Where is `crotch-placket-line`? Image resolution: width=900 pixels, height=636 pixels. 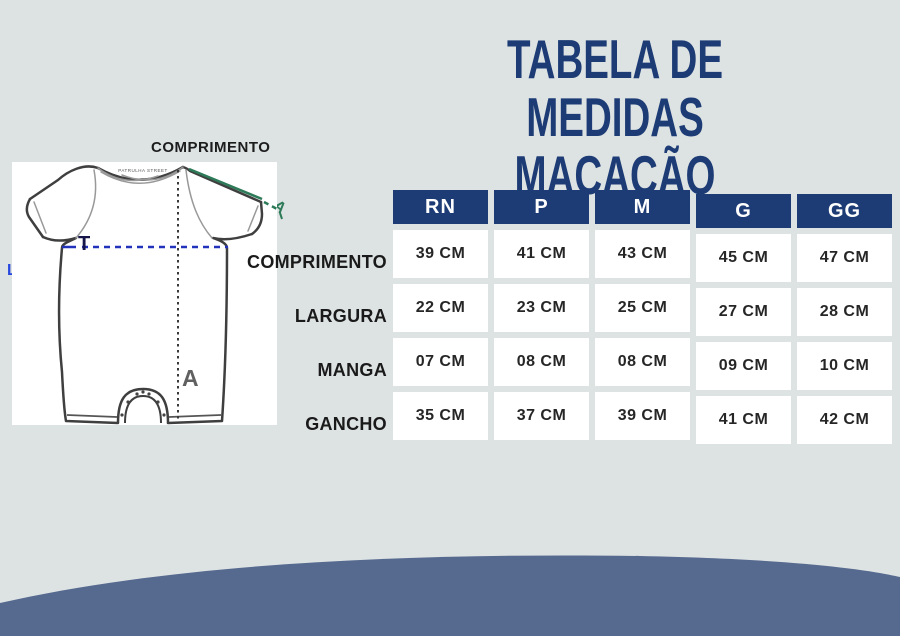 crotch-placket-line is located at coordinates (143, 409).